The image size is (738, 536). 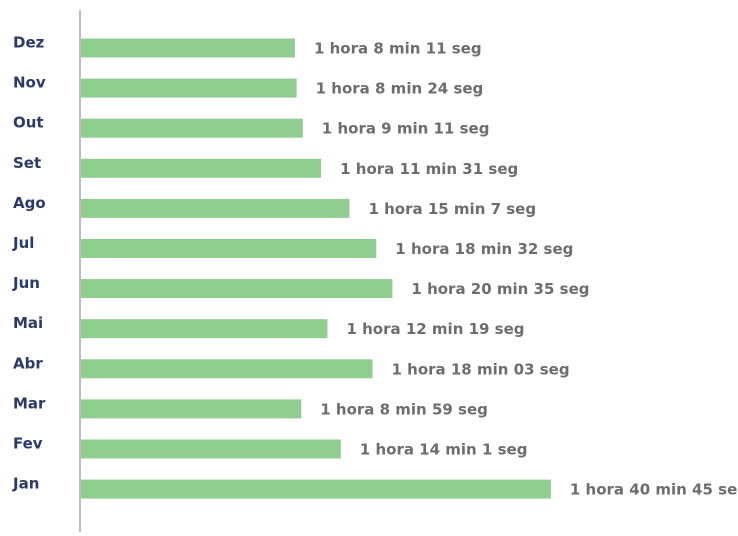 What do you see at coordinates (480, 369) in the screenshot?
I see `value-label: 1 hora 18 min 03 seg` at bounding box center [480, 369].